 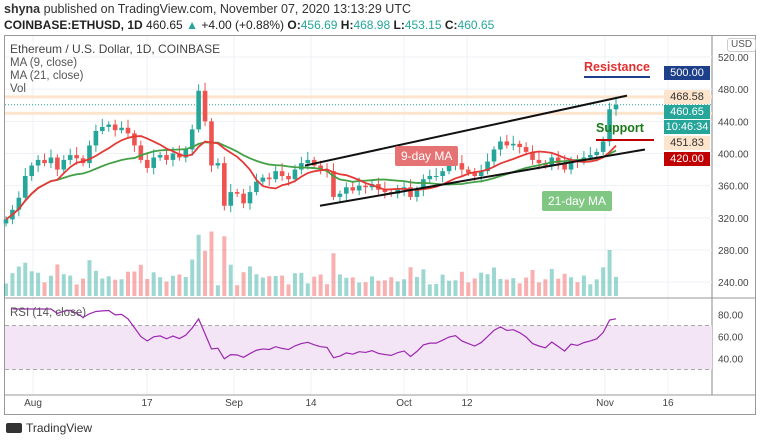 What do you see at coordinates (427, 156) in the screenshot?
I see `ma9-annotation: 9-day MA` at bounding box center [427, 156].